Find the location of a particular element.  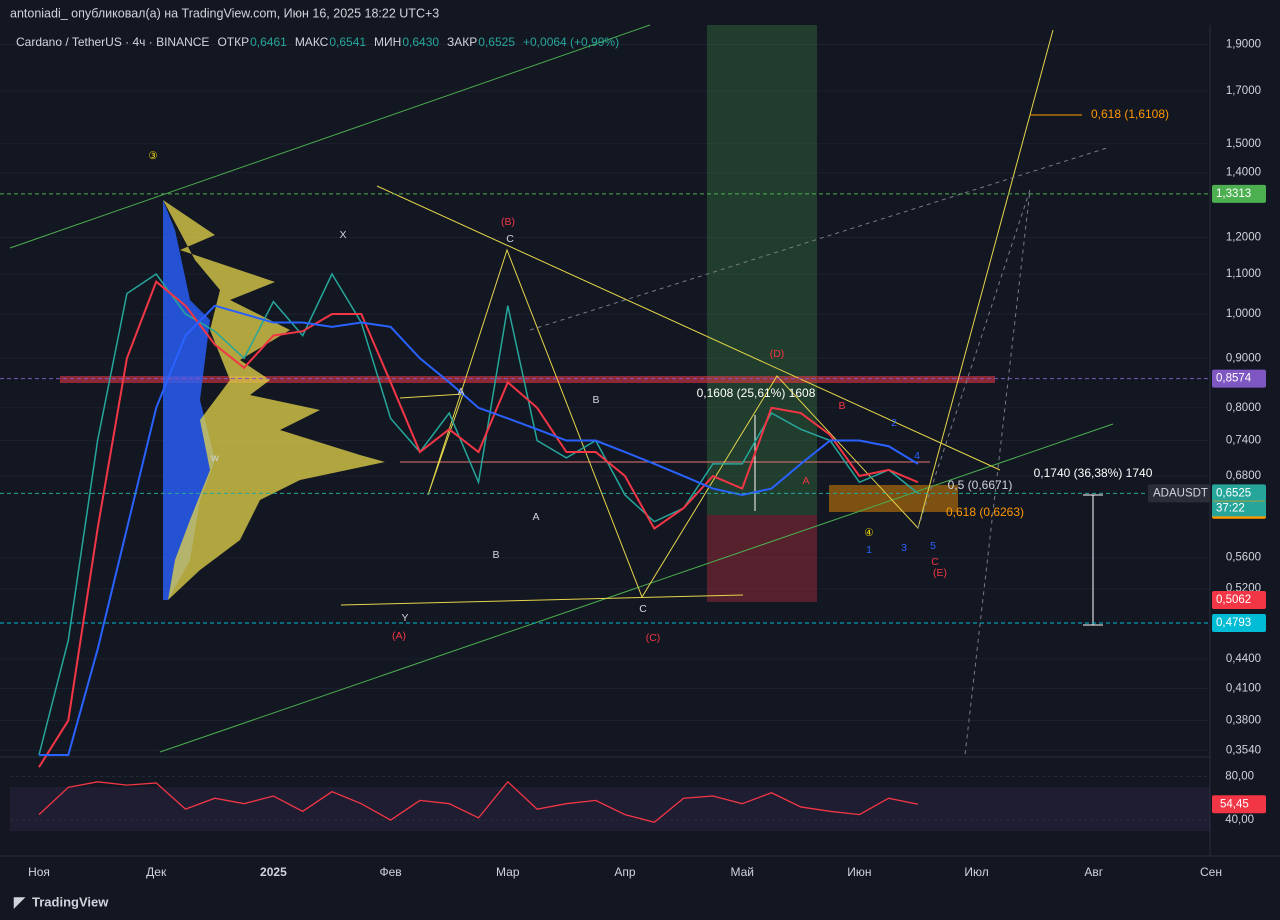

annotation: (C) is located at coordinates (653, 638).